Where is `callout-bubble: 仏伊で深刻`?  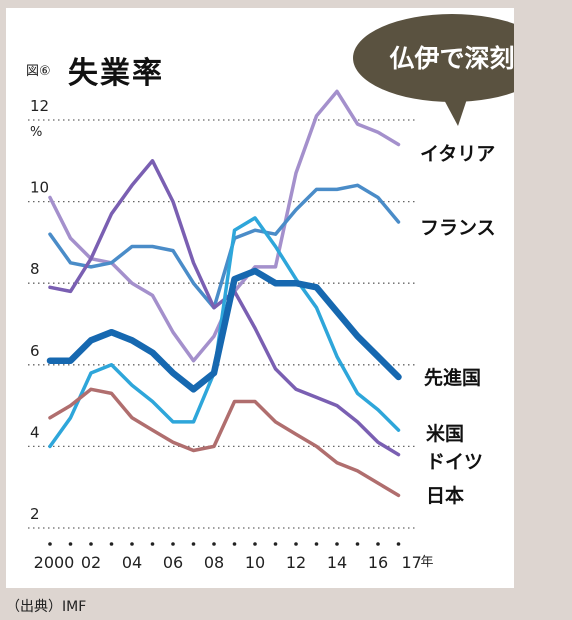
callout-bubble: 仏伊で深刻 is located at coordinates (433, 70).